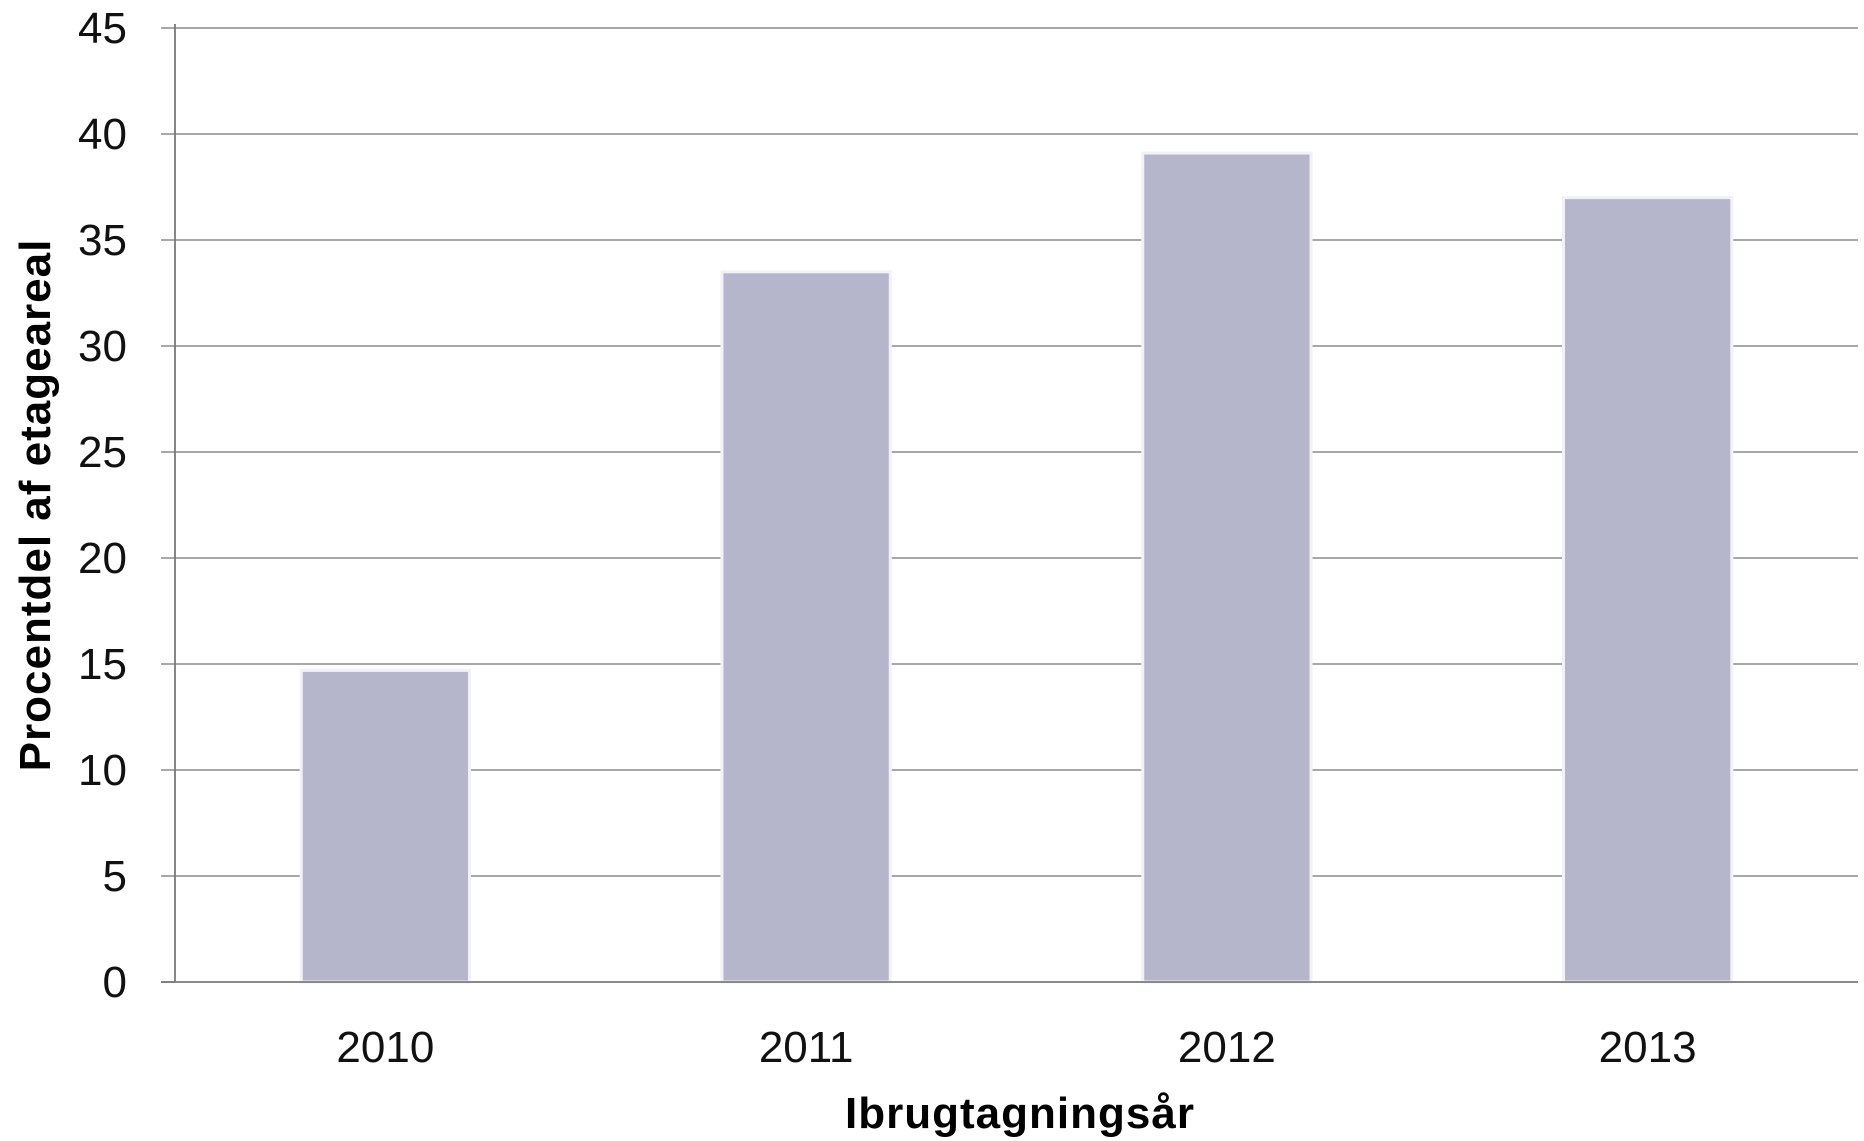 The image size is (1864, 1141). I want to click on bar-2010, so click(385, 826).